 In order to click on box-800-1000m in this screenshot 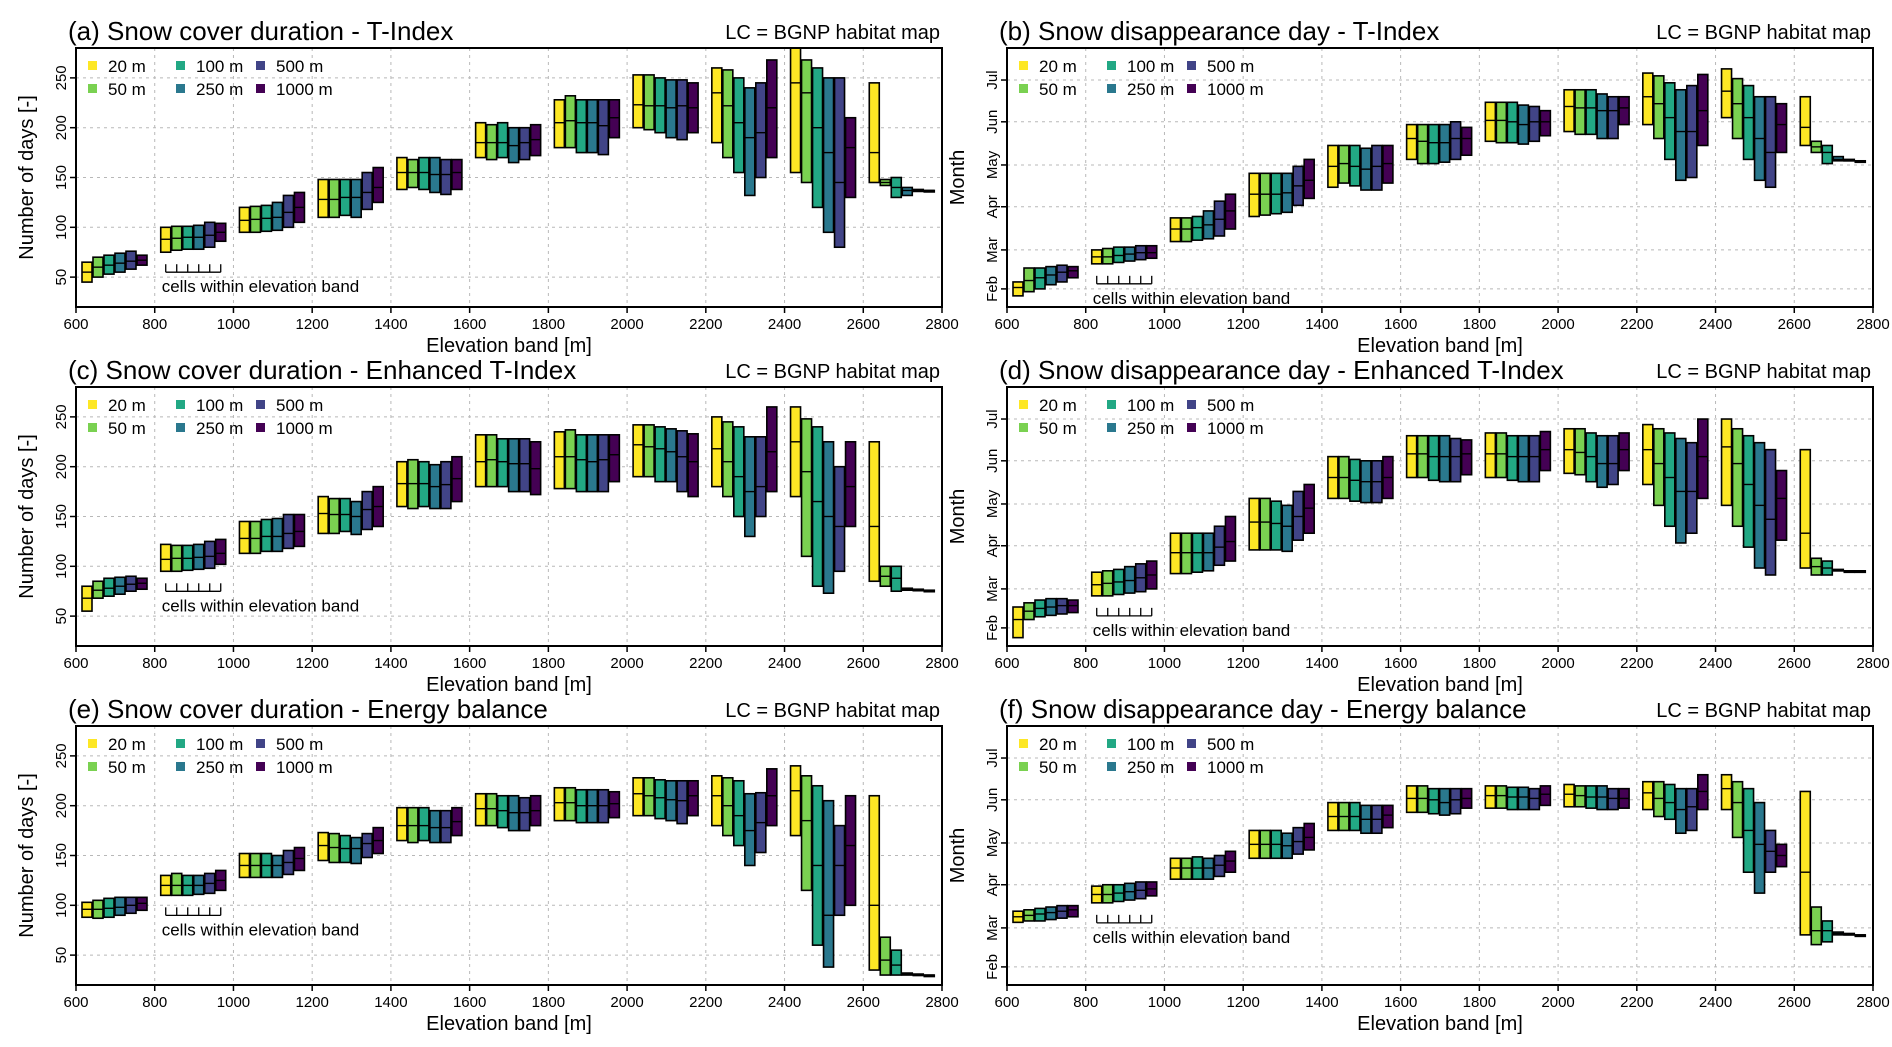, I will do `click(220, 552)`.